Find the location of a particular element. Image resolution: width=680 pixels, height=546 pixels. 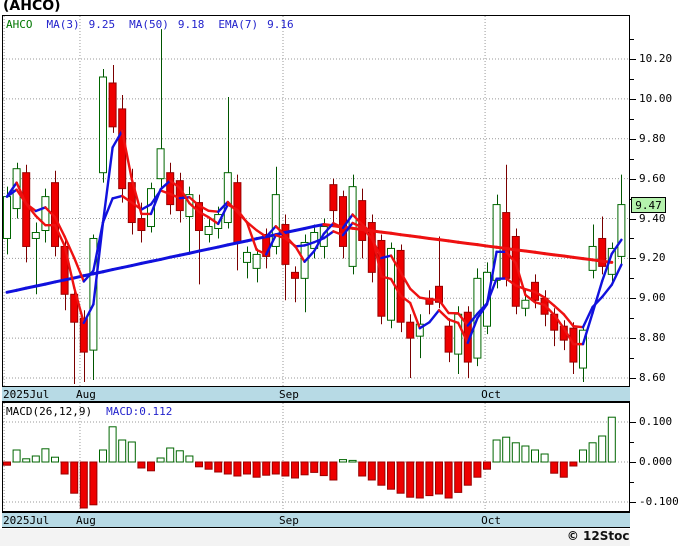

x-axis-label: Aug is located at coordinates (85, 394).